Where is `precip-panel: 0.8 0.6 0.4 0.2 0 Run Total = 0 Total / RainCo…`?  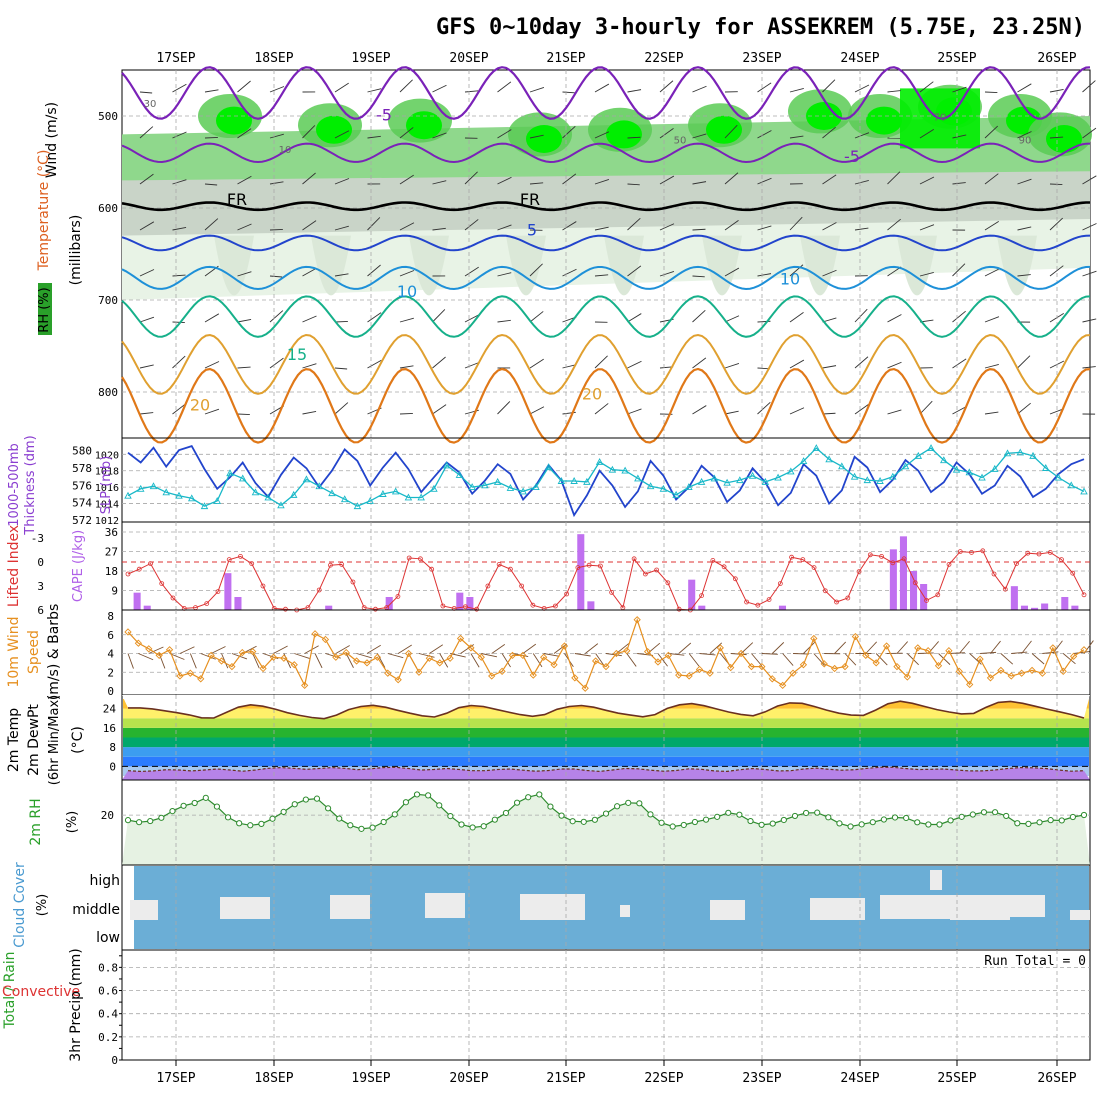 precip-panel: 0.8 0.6 0.4 0.2 0 Run Total = 0 Total / RainCo… is located at coordinates (546, 1007).